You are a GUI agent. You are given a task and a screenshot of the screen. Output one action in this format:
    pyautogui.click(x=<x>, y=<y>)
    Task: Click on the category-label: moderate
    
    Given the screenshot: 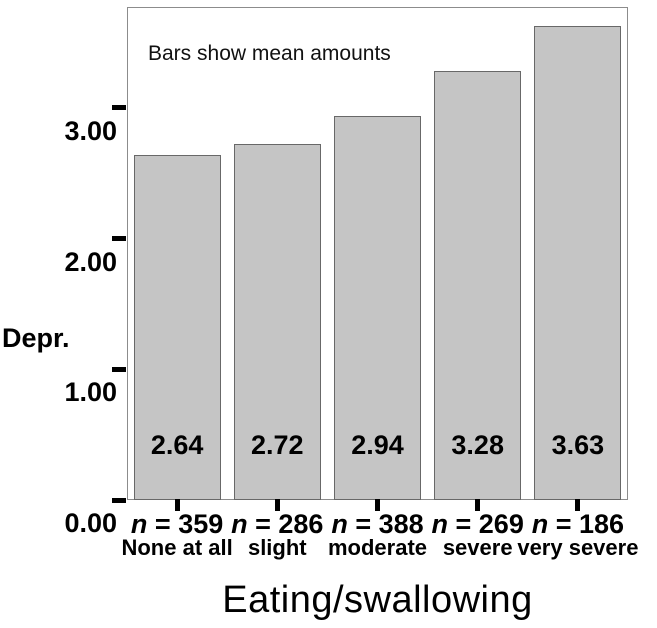 What is the action you would take?
    pyautogui.click(x=377, y=547)
    